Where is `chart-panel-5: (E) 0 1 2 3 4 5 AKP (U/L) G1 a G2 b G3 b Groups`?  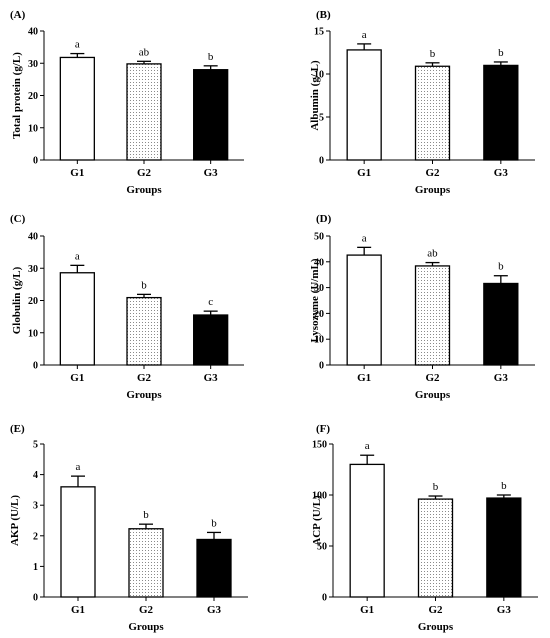
chart-panel-5: (E) 0 1 2 3 4 5 AKP (U/L) G1 a G2 b G3 b Groups is located at coordinates (128, 528).